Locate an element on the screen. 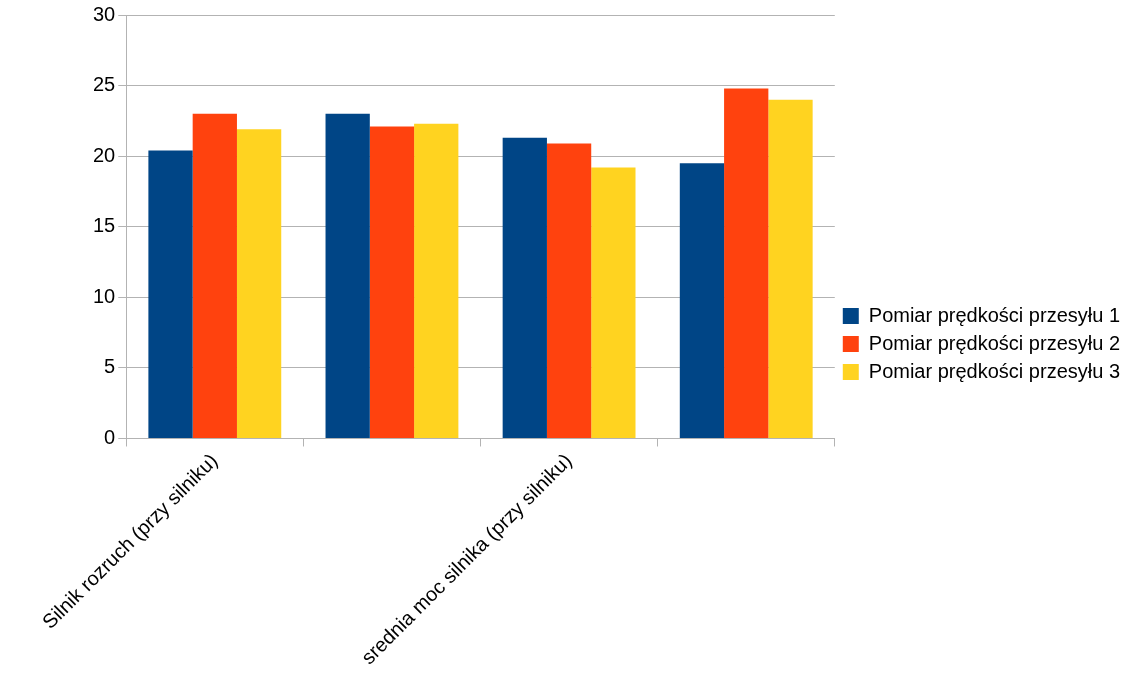  y-tick-label: 5 is located at coordinates (110, 366).